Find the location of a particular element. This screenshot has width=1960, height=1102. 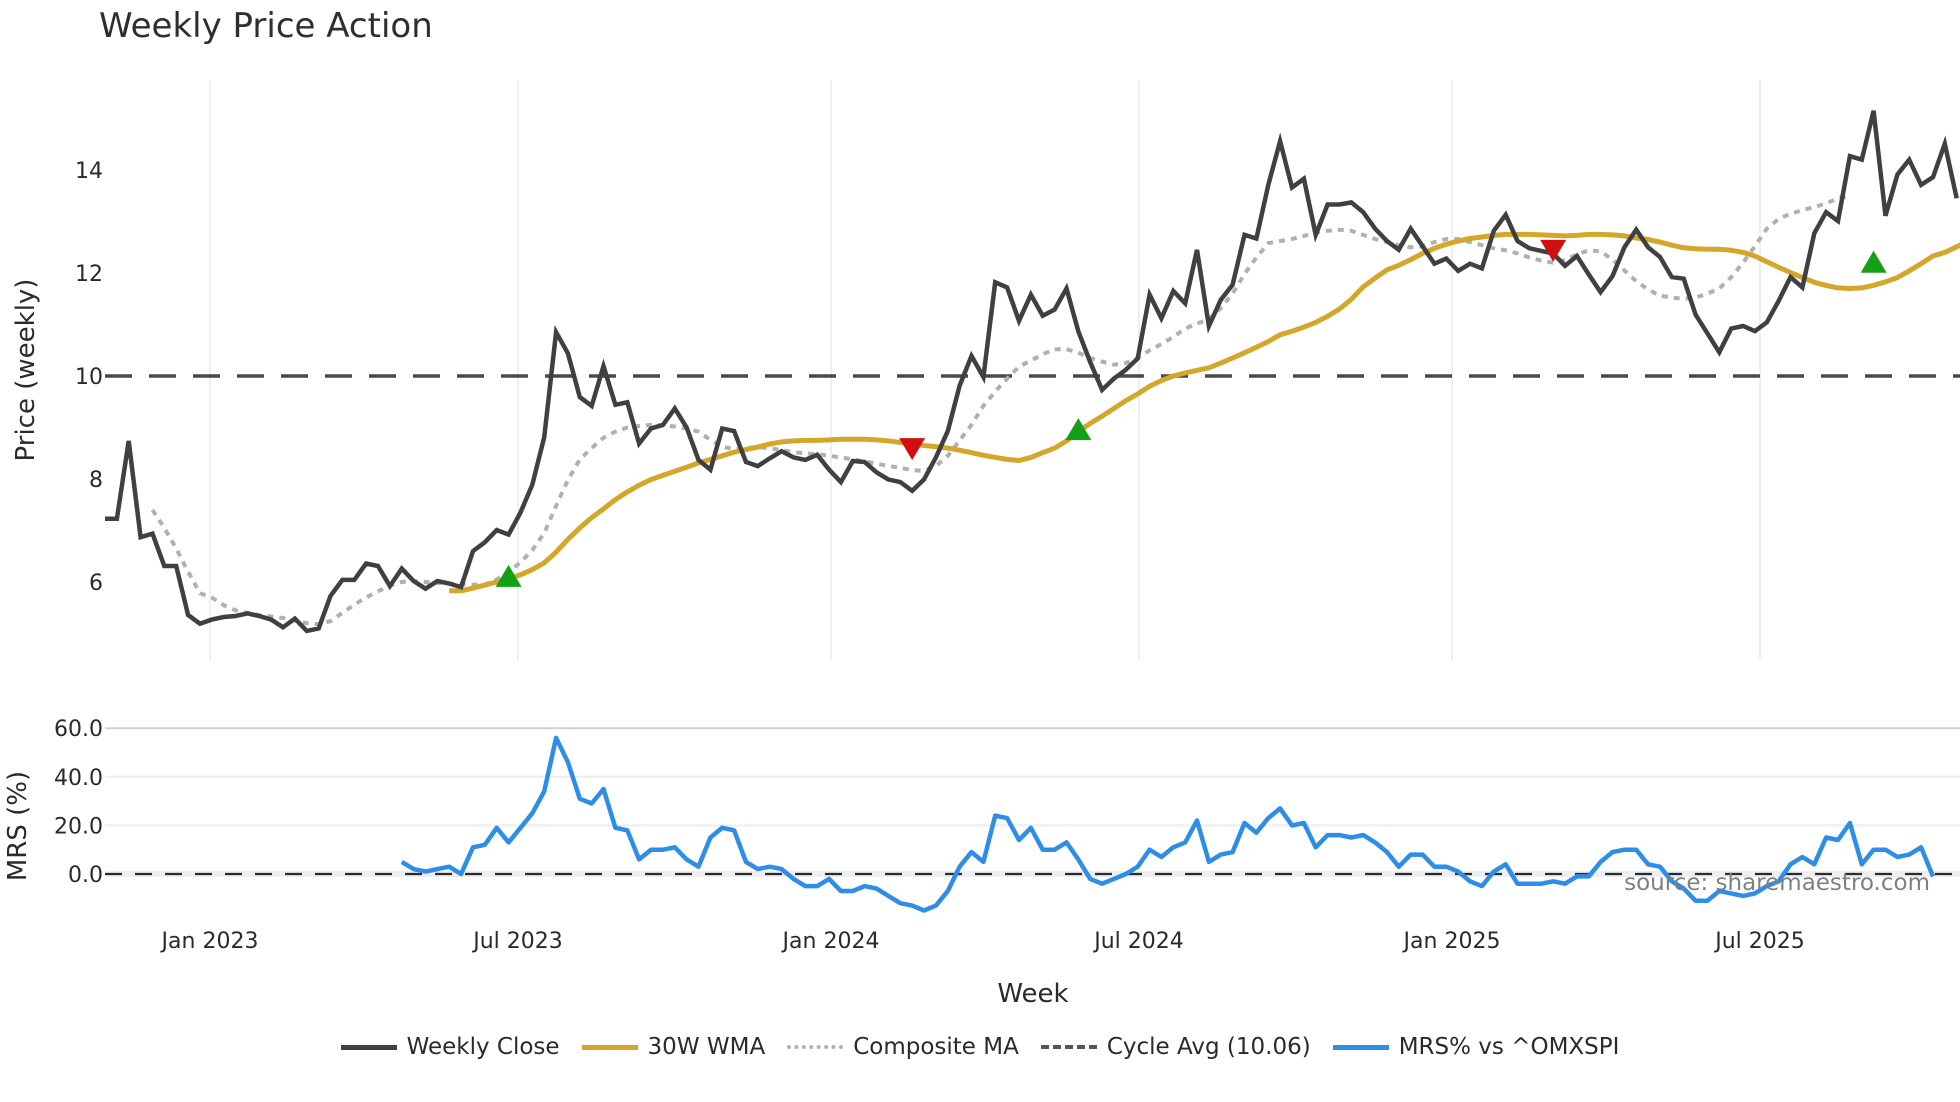

x-tick-label: Jul 2024 is located at coordinates (1138, 941).